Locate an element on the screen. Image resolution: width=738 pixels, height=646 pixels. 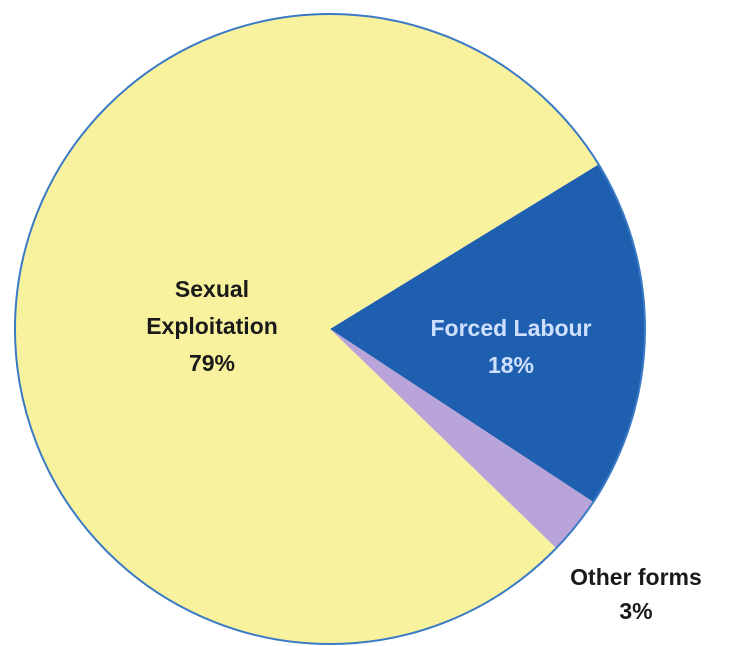
slice-value-sexual-exploitation: 79% is located at coordinates (212, 363).